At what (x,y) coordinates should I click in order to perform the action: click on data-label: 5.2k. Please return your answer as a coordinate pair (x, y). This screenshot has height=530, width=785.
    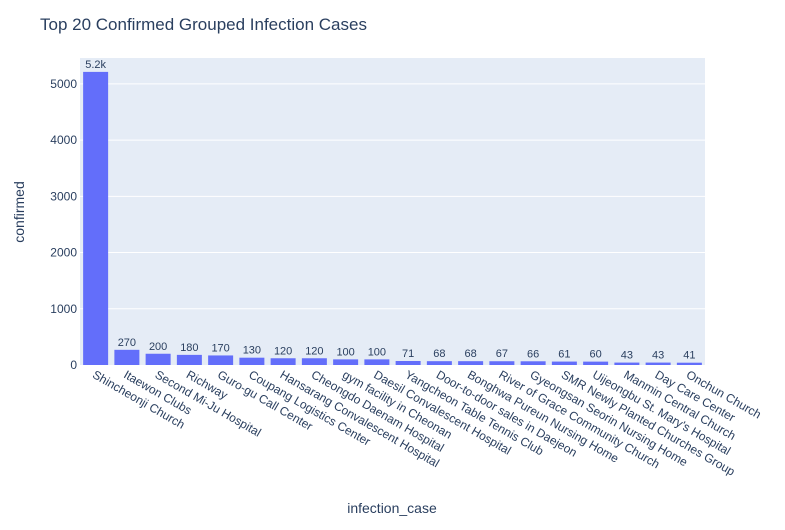
    Looking at the image, I should click on (95, 65).